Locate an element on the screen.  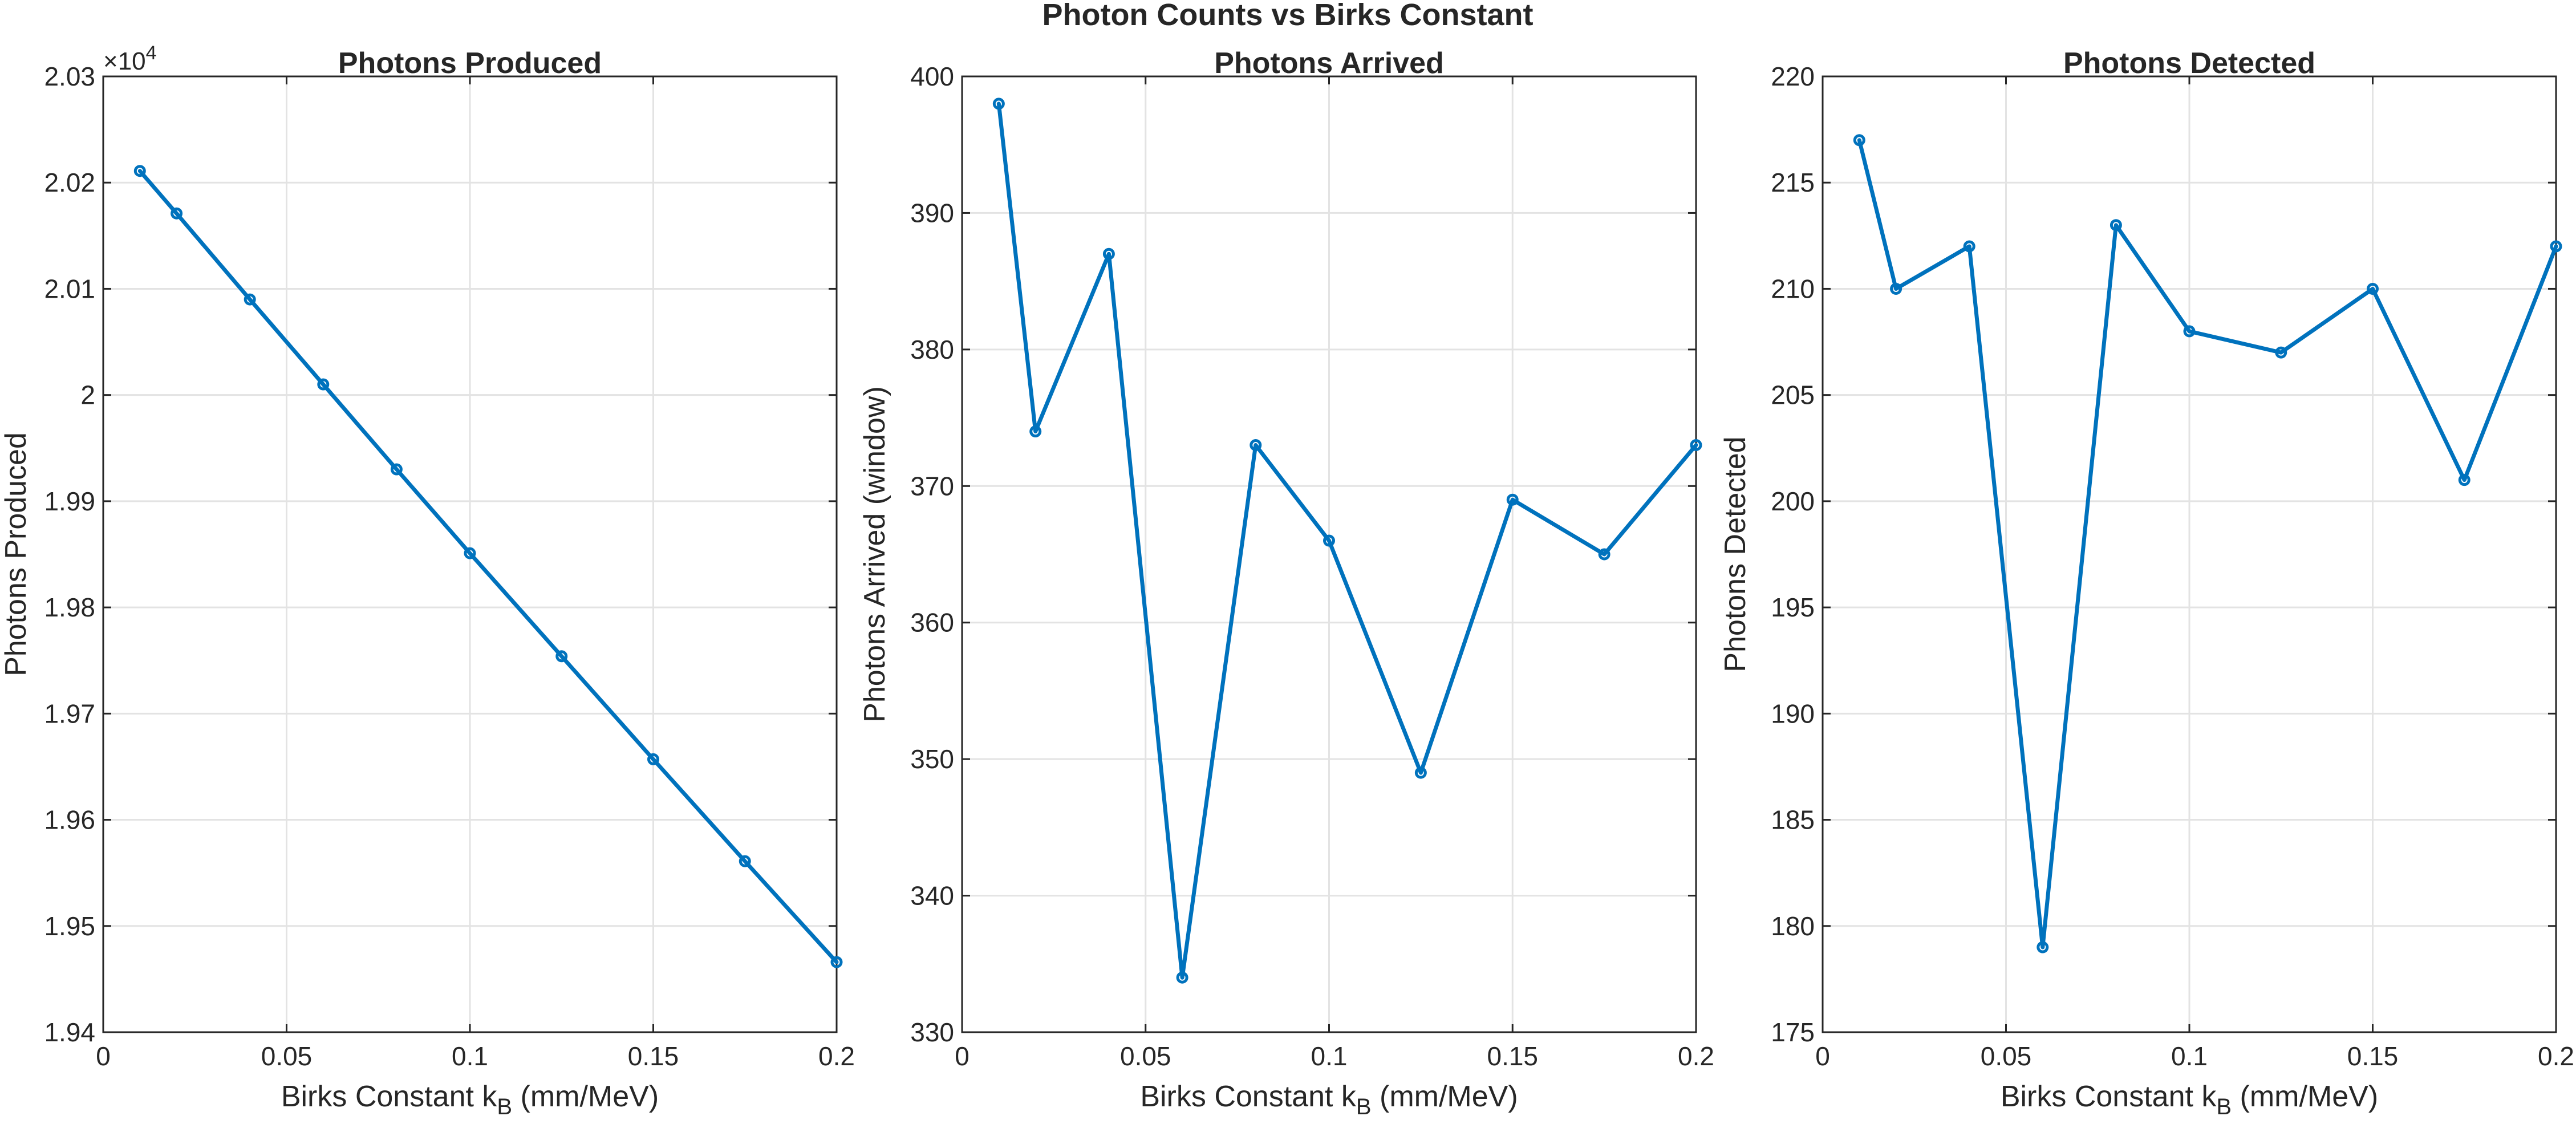
y-tick-label: 1.98 is located at coordinates (69, 608).